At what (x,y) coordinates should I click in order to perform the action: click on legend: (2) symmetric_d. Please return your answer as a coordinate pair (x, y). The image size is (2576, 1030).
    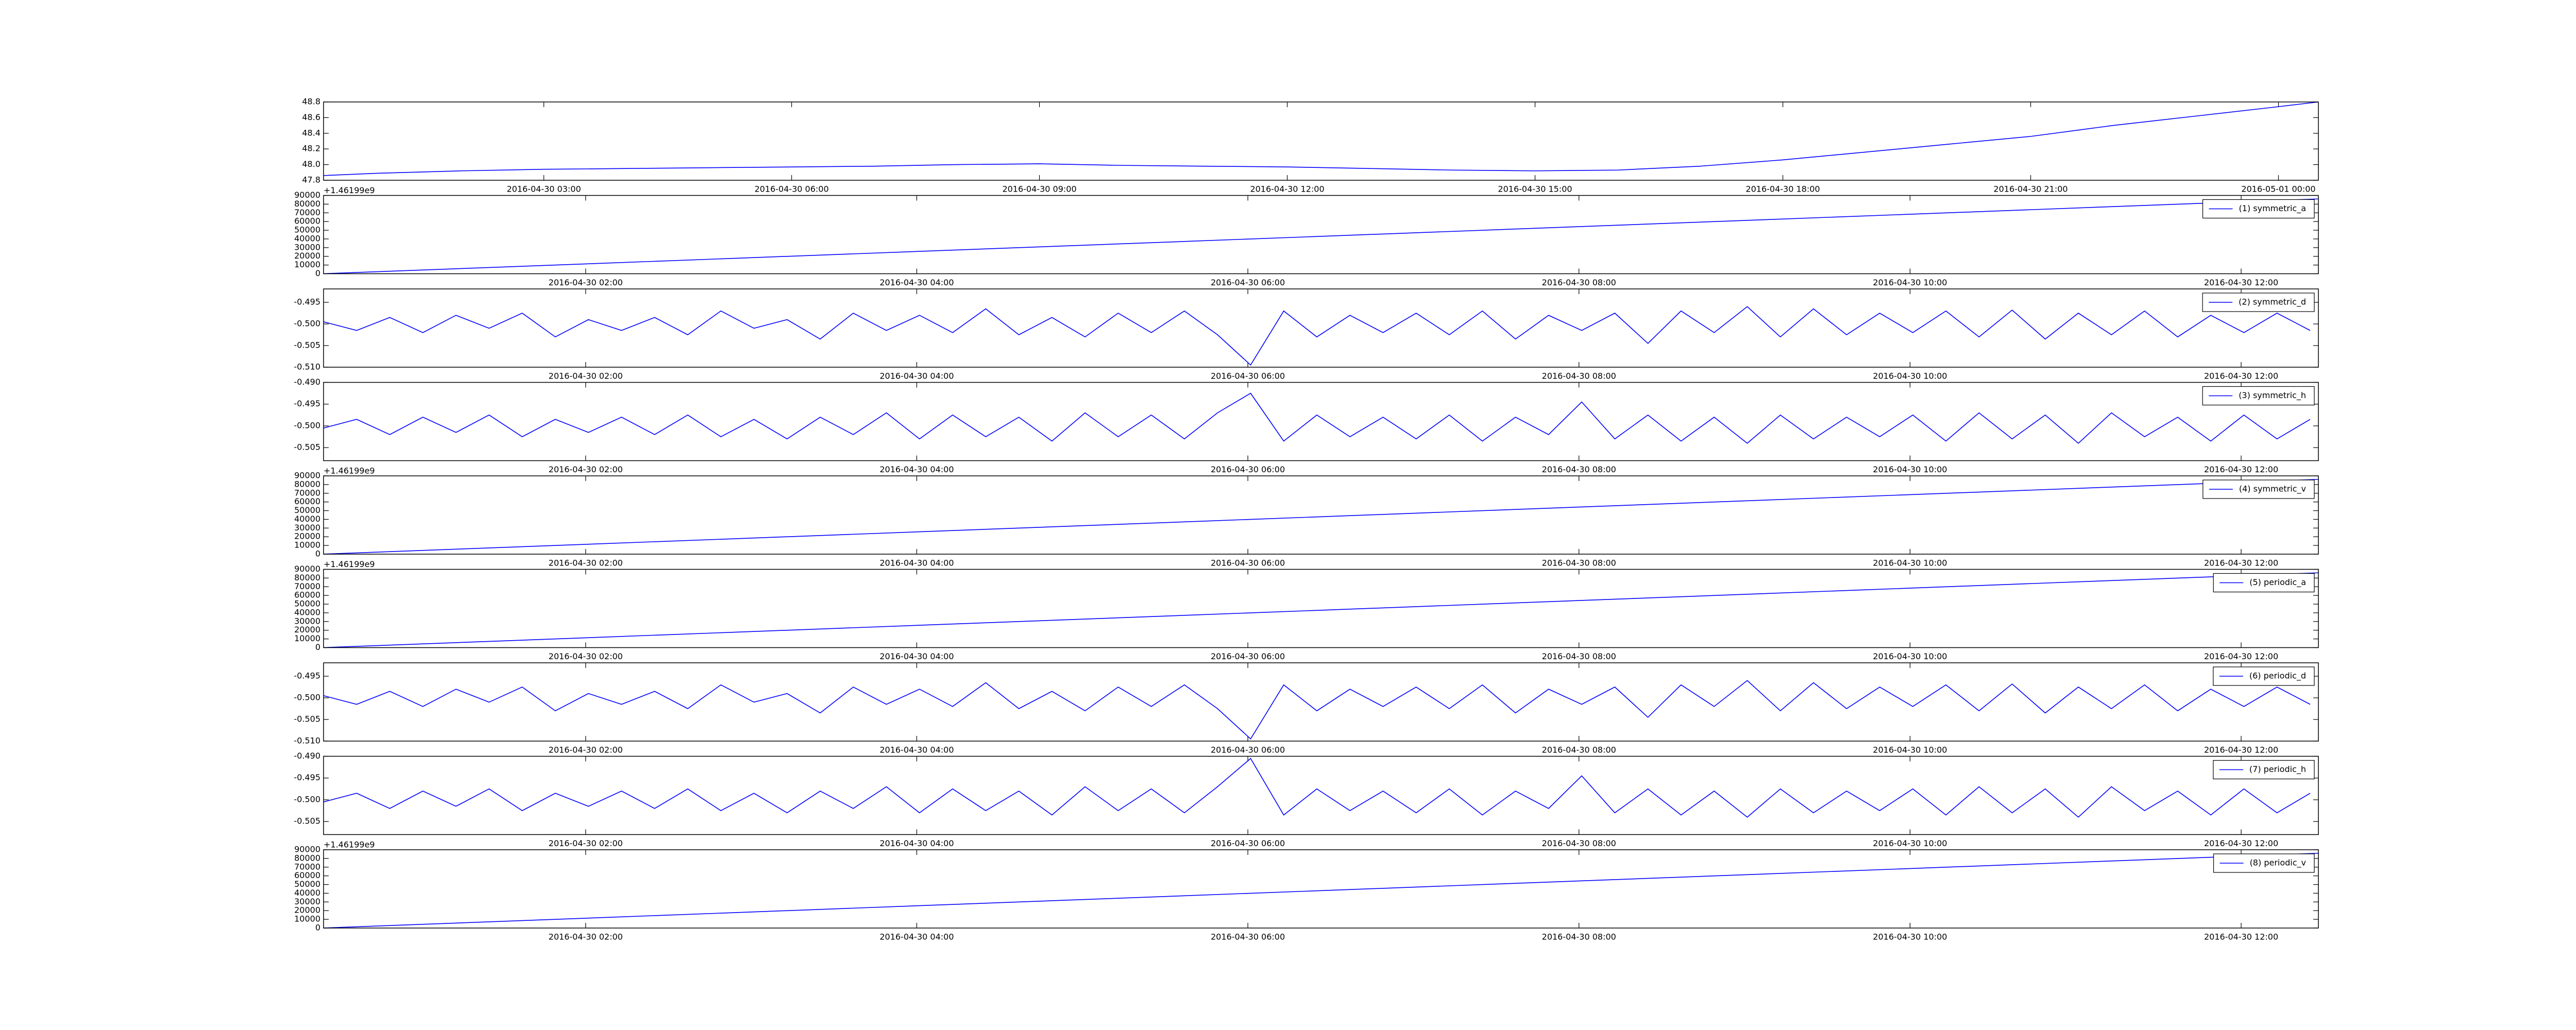
    Looking at the image, I should click on (2258, 302).